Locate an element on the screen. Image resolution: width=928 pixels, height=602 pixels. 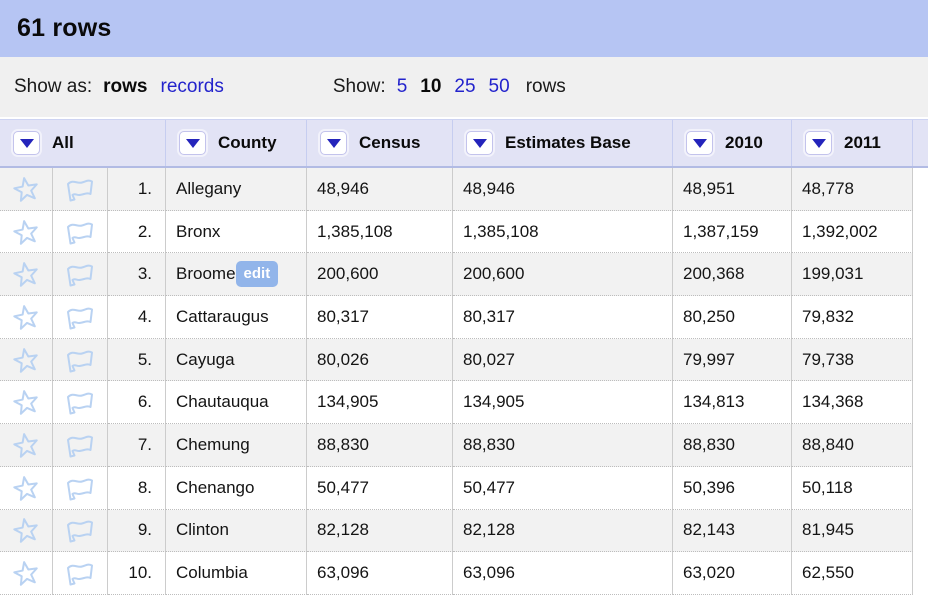
column-header-county: County is located at coordinates (236, 143).